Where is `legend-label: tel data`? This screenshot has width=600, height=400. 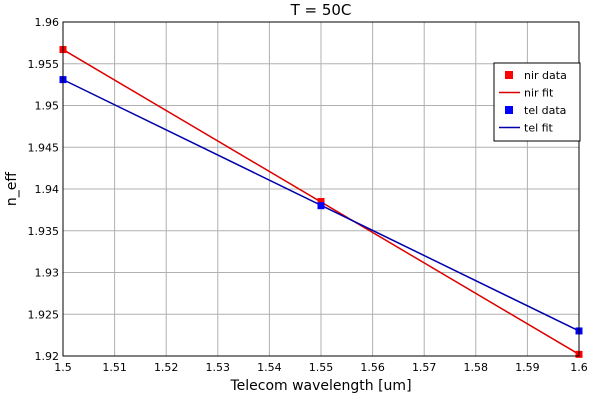 legend-label: tel data is located at coordinates (545, 110).